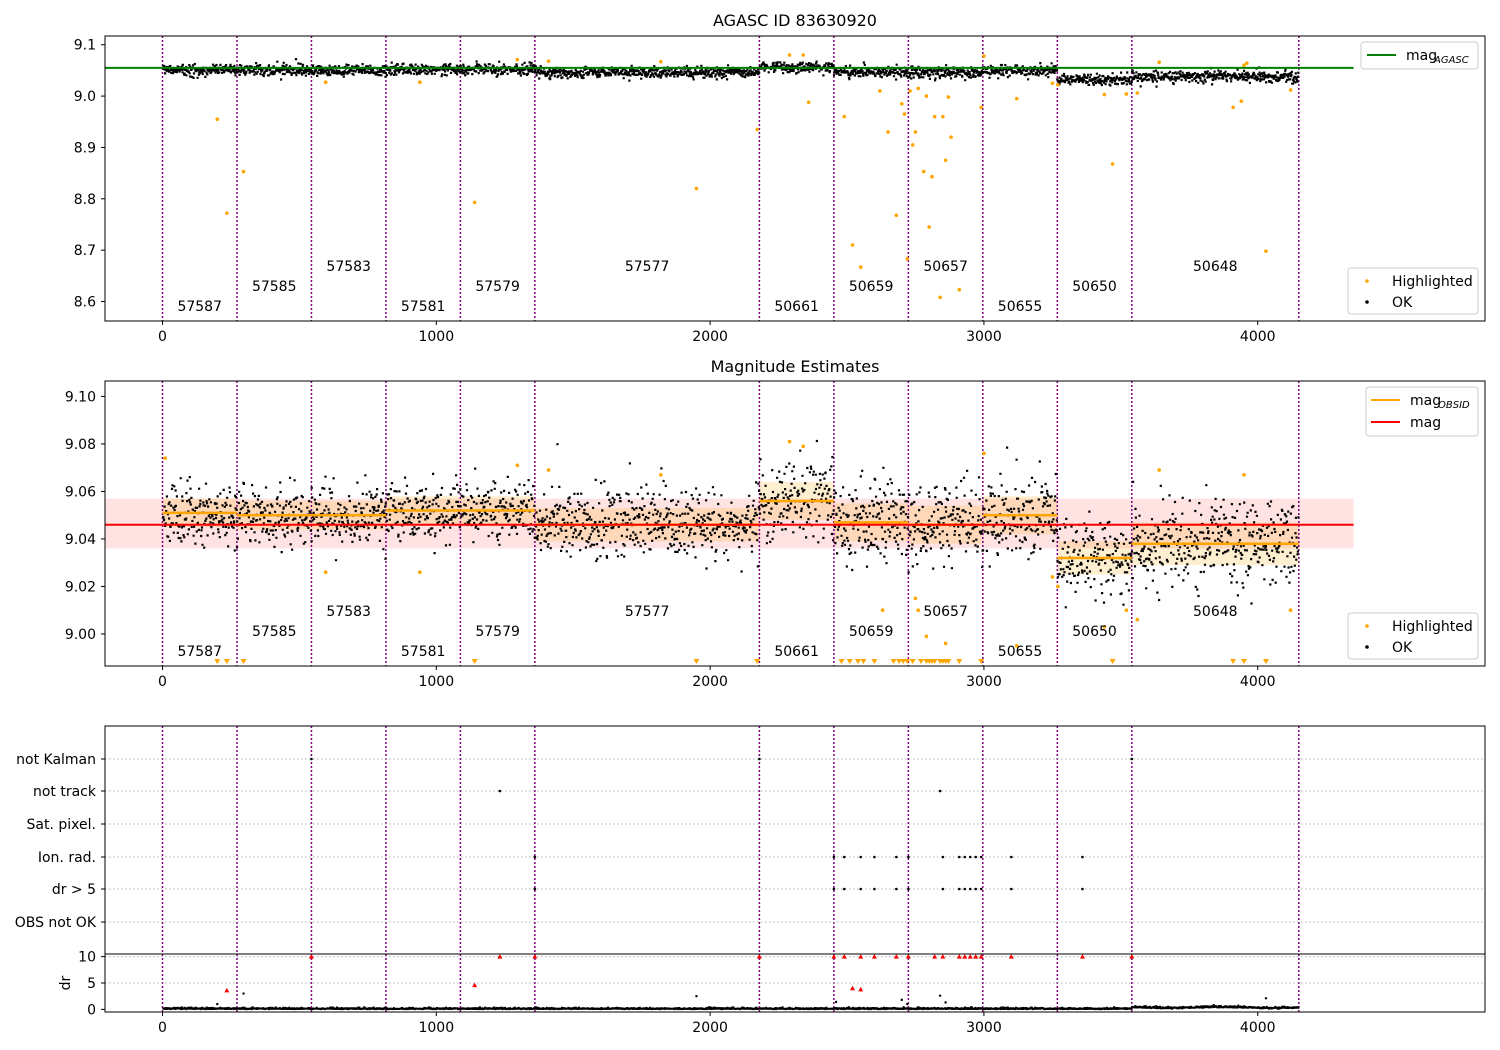 This screenshot has width=1500, height=1050. Describe the element at coordinates (348, 612) in the screenshot. I see `estimates-obsid-label: 57583` at that location.